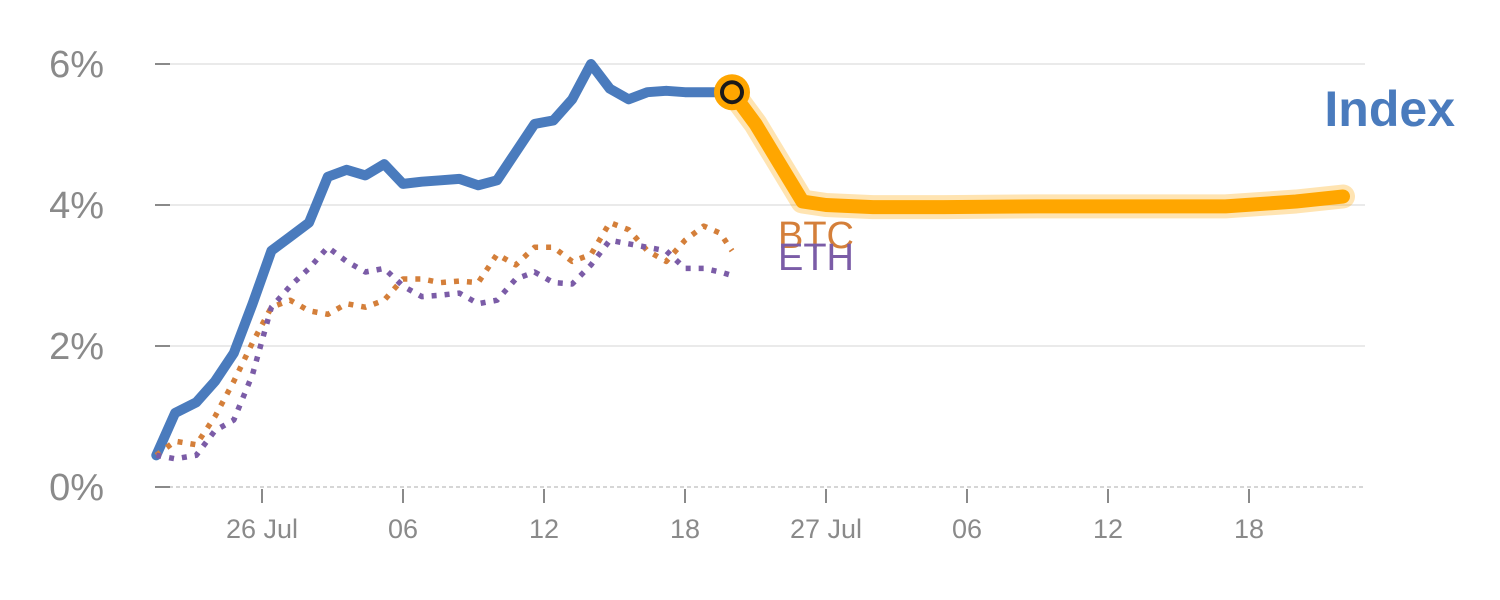 The height and width of the screenshot is (600, 1500). What do you see at coordinates (1389, 109) in the screenshot?
I see `index-series-label: Index` at bounding box center [1389, 109].